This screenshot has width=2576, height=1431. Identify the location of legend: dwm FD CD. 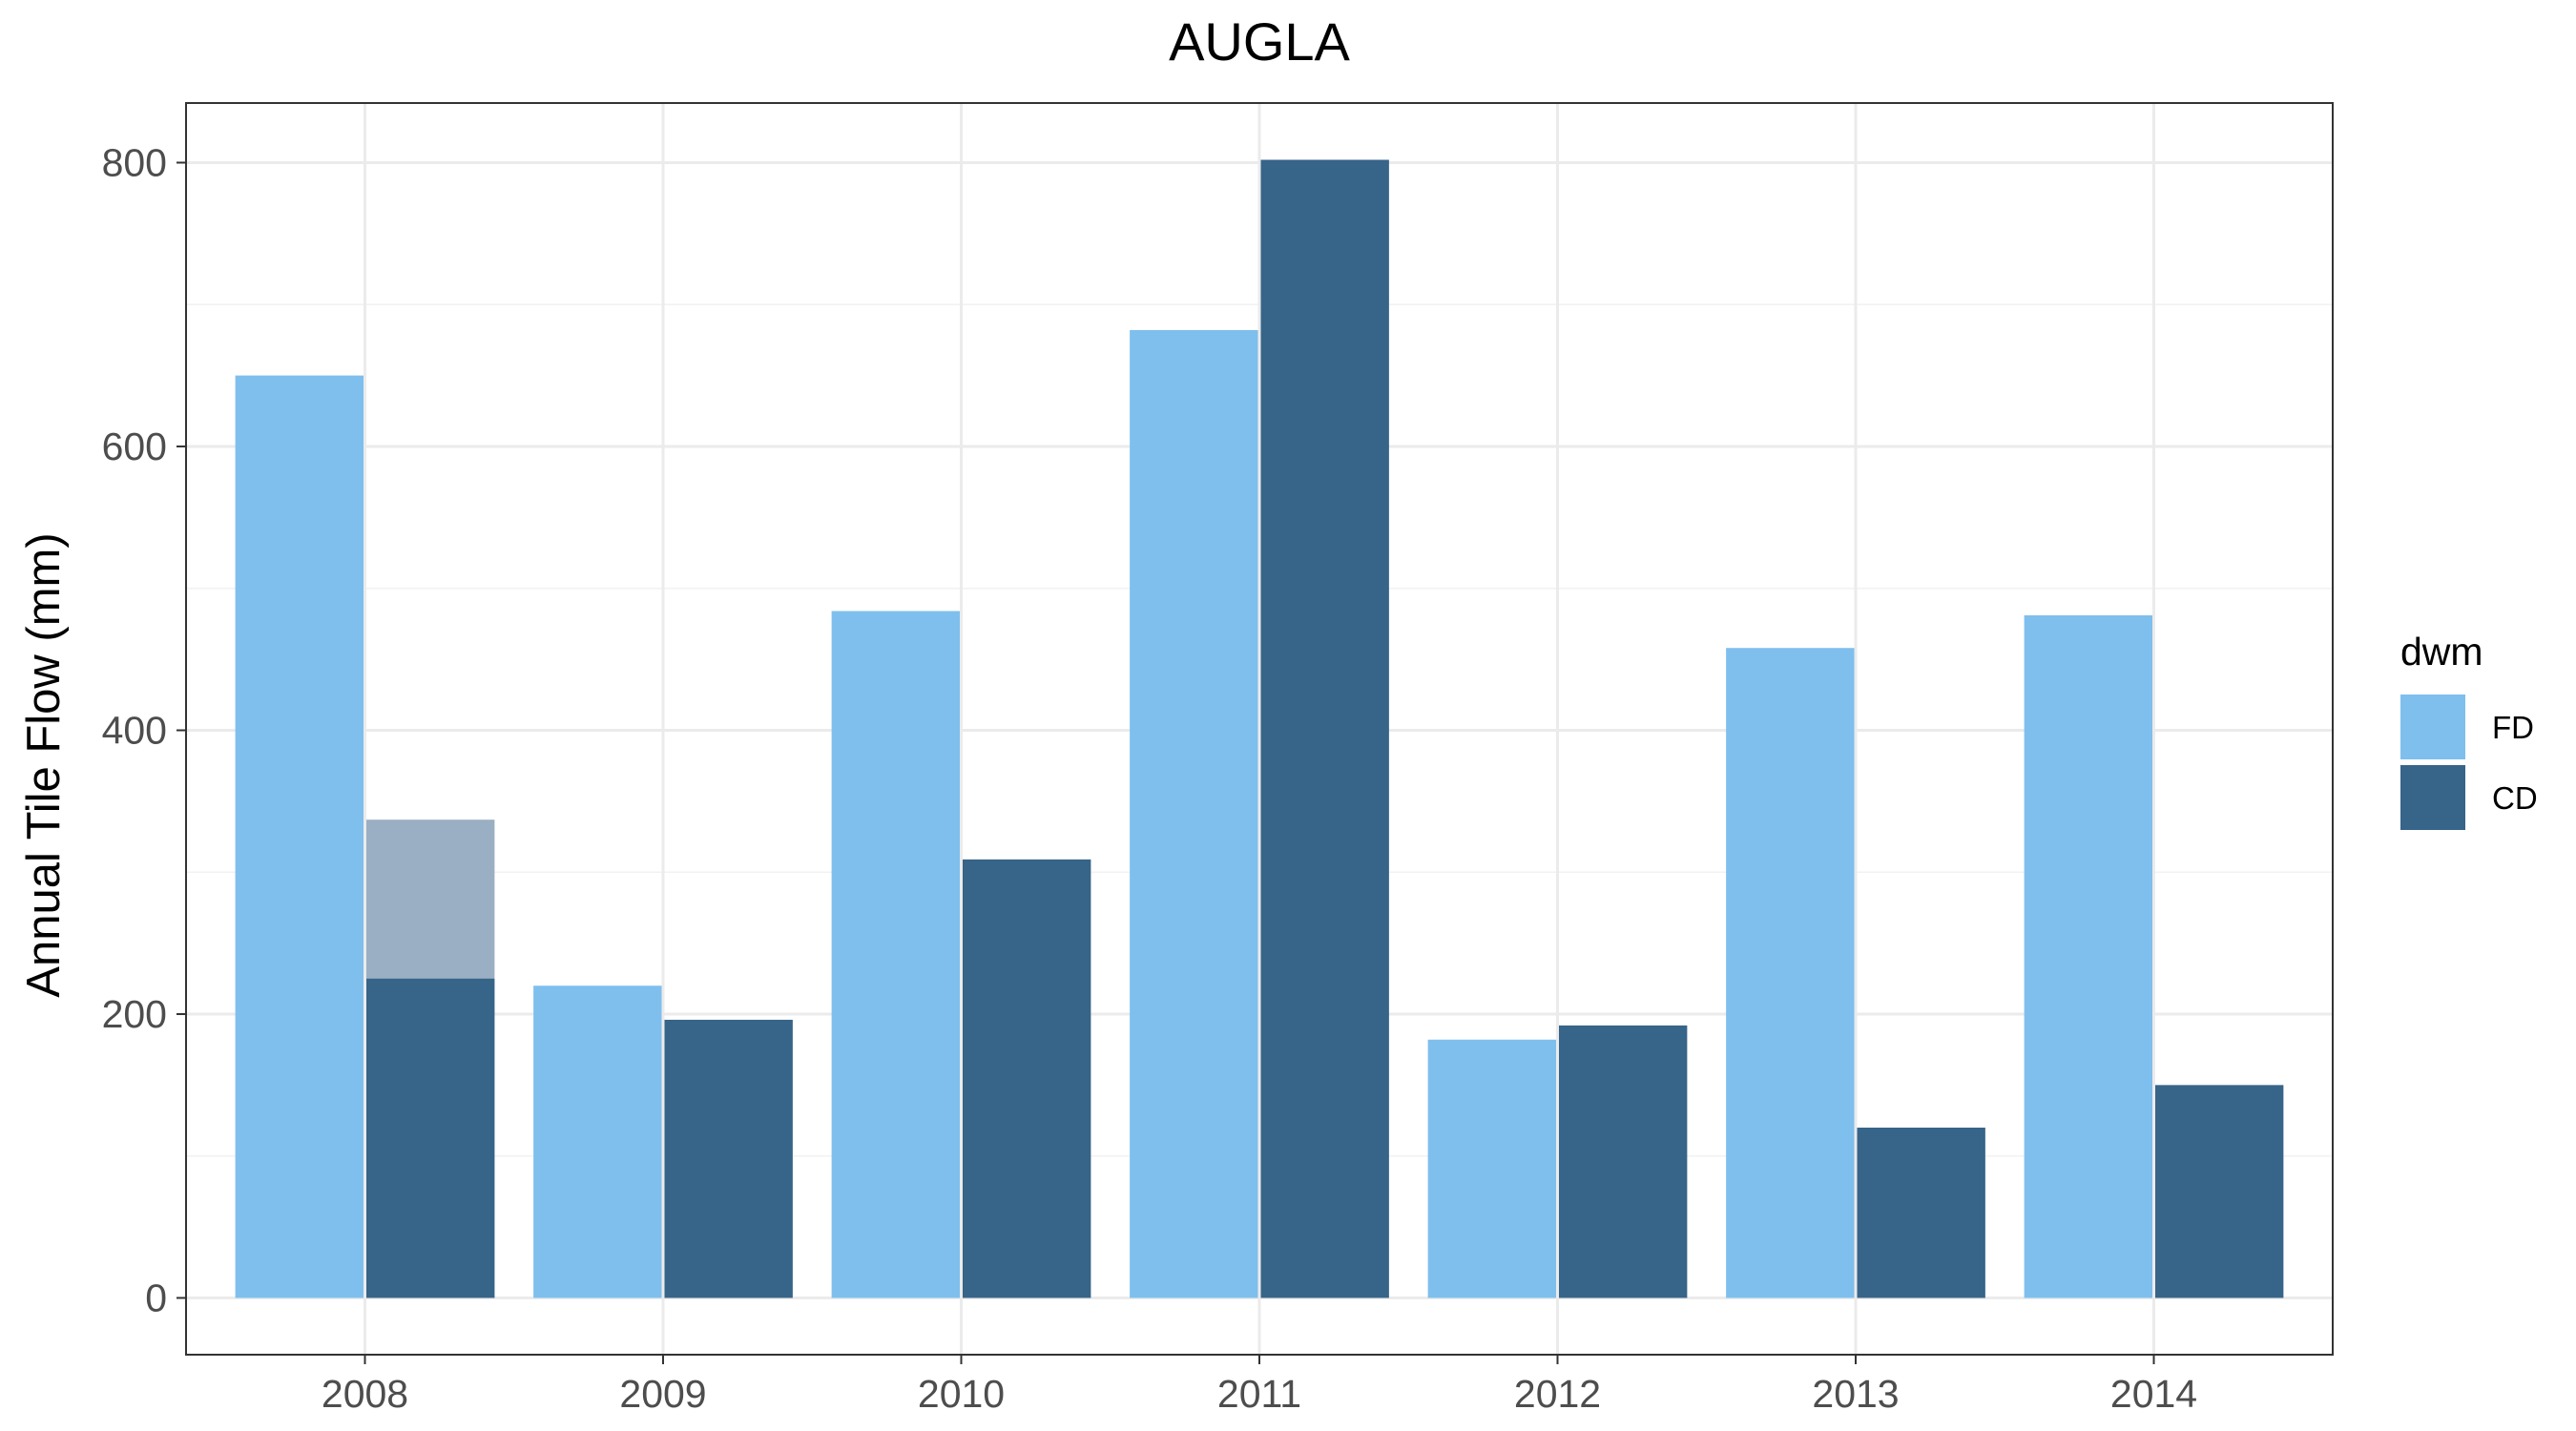
(2469, 730).